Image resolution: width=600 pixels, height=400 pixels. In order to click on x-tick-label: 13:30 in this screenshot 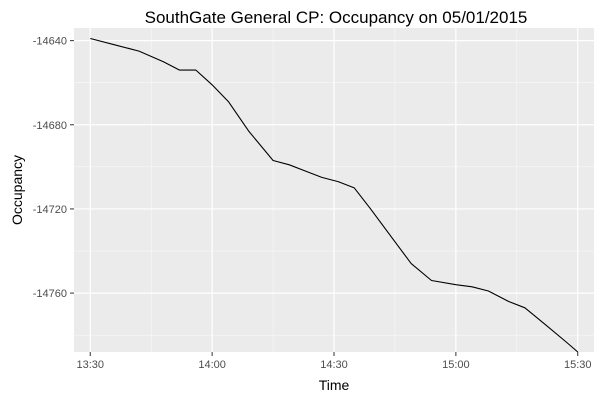, I will do `click(90, 365)`.